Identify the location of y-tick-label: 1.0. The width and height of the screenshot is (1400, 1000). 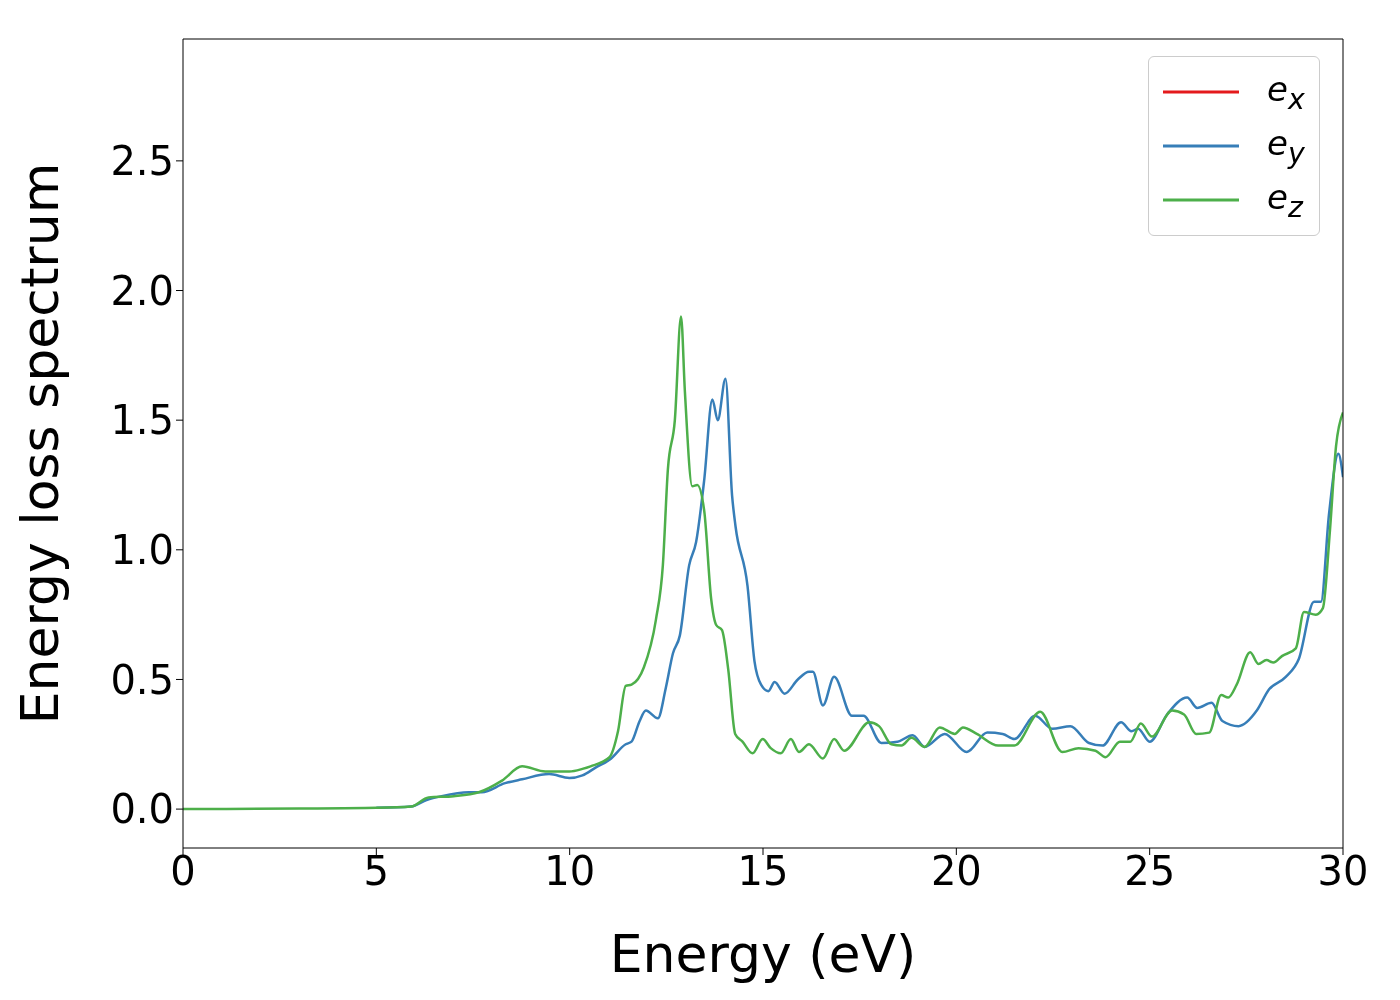
(142, 550).